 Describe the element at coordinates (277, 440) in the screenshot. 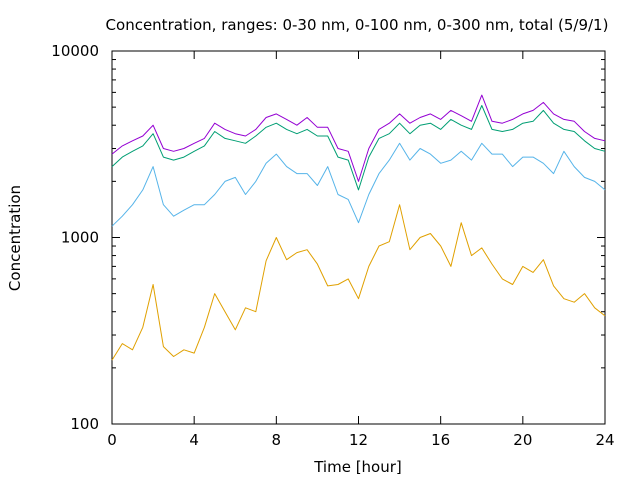

I see `x-tick-label: 8` at that location.